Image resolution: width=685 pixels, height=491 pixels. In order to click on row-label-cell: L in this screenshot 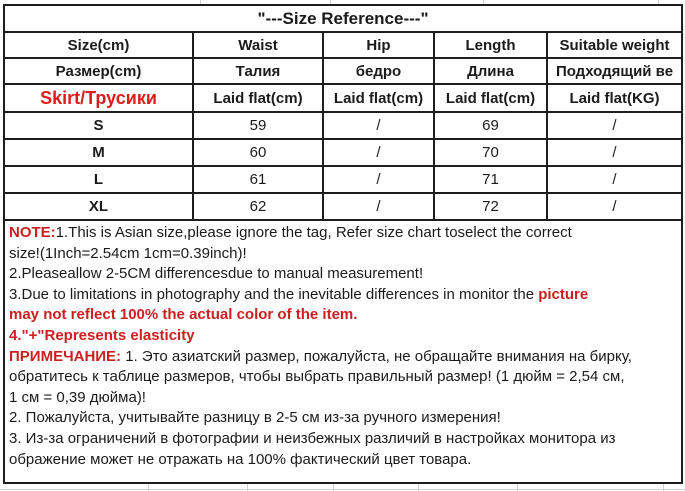, I will do `click(98, 179)`.